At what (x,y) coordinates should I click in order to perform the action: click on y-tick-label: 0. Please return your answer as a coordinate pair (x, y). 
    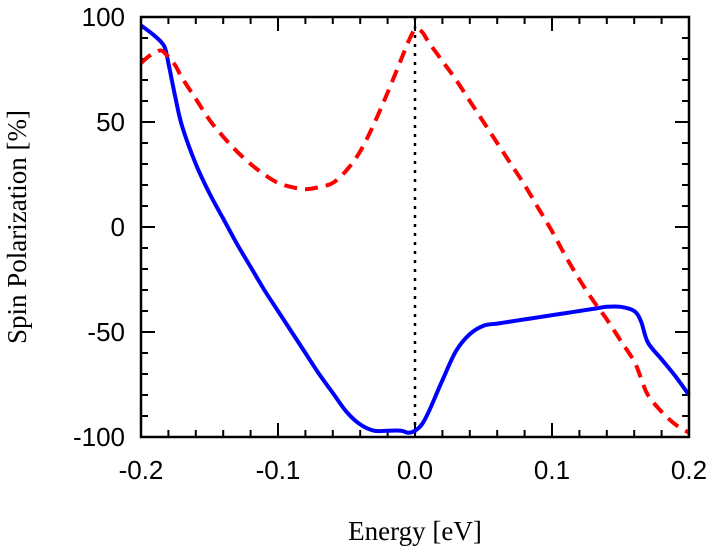
    Looking at the image, I should click on (118, 227).